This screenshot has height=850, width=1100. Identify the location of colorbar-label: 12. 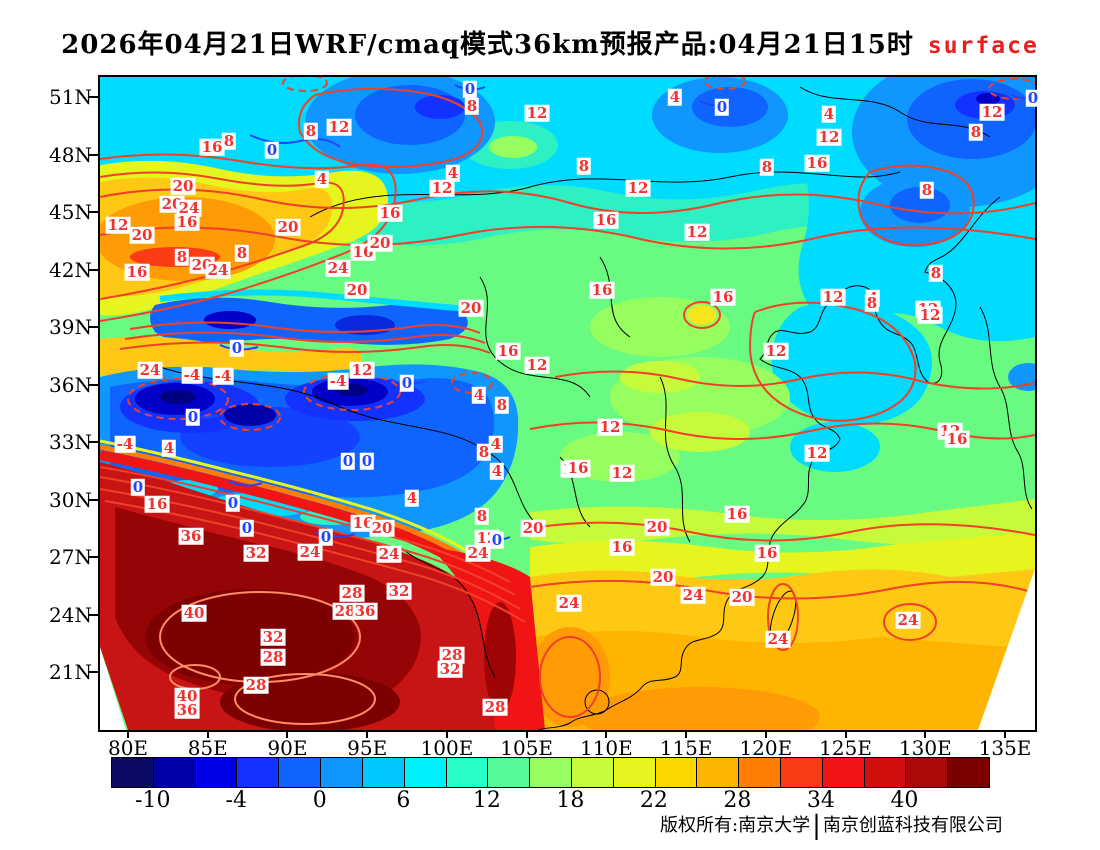
(486, 800).